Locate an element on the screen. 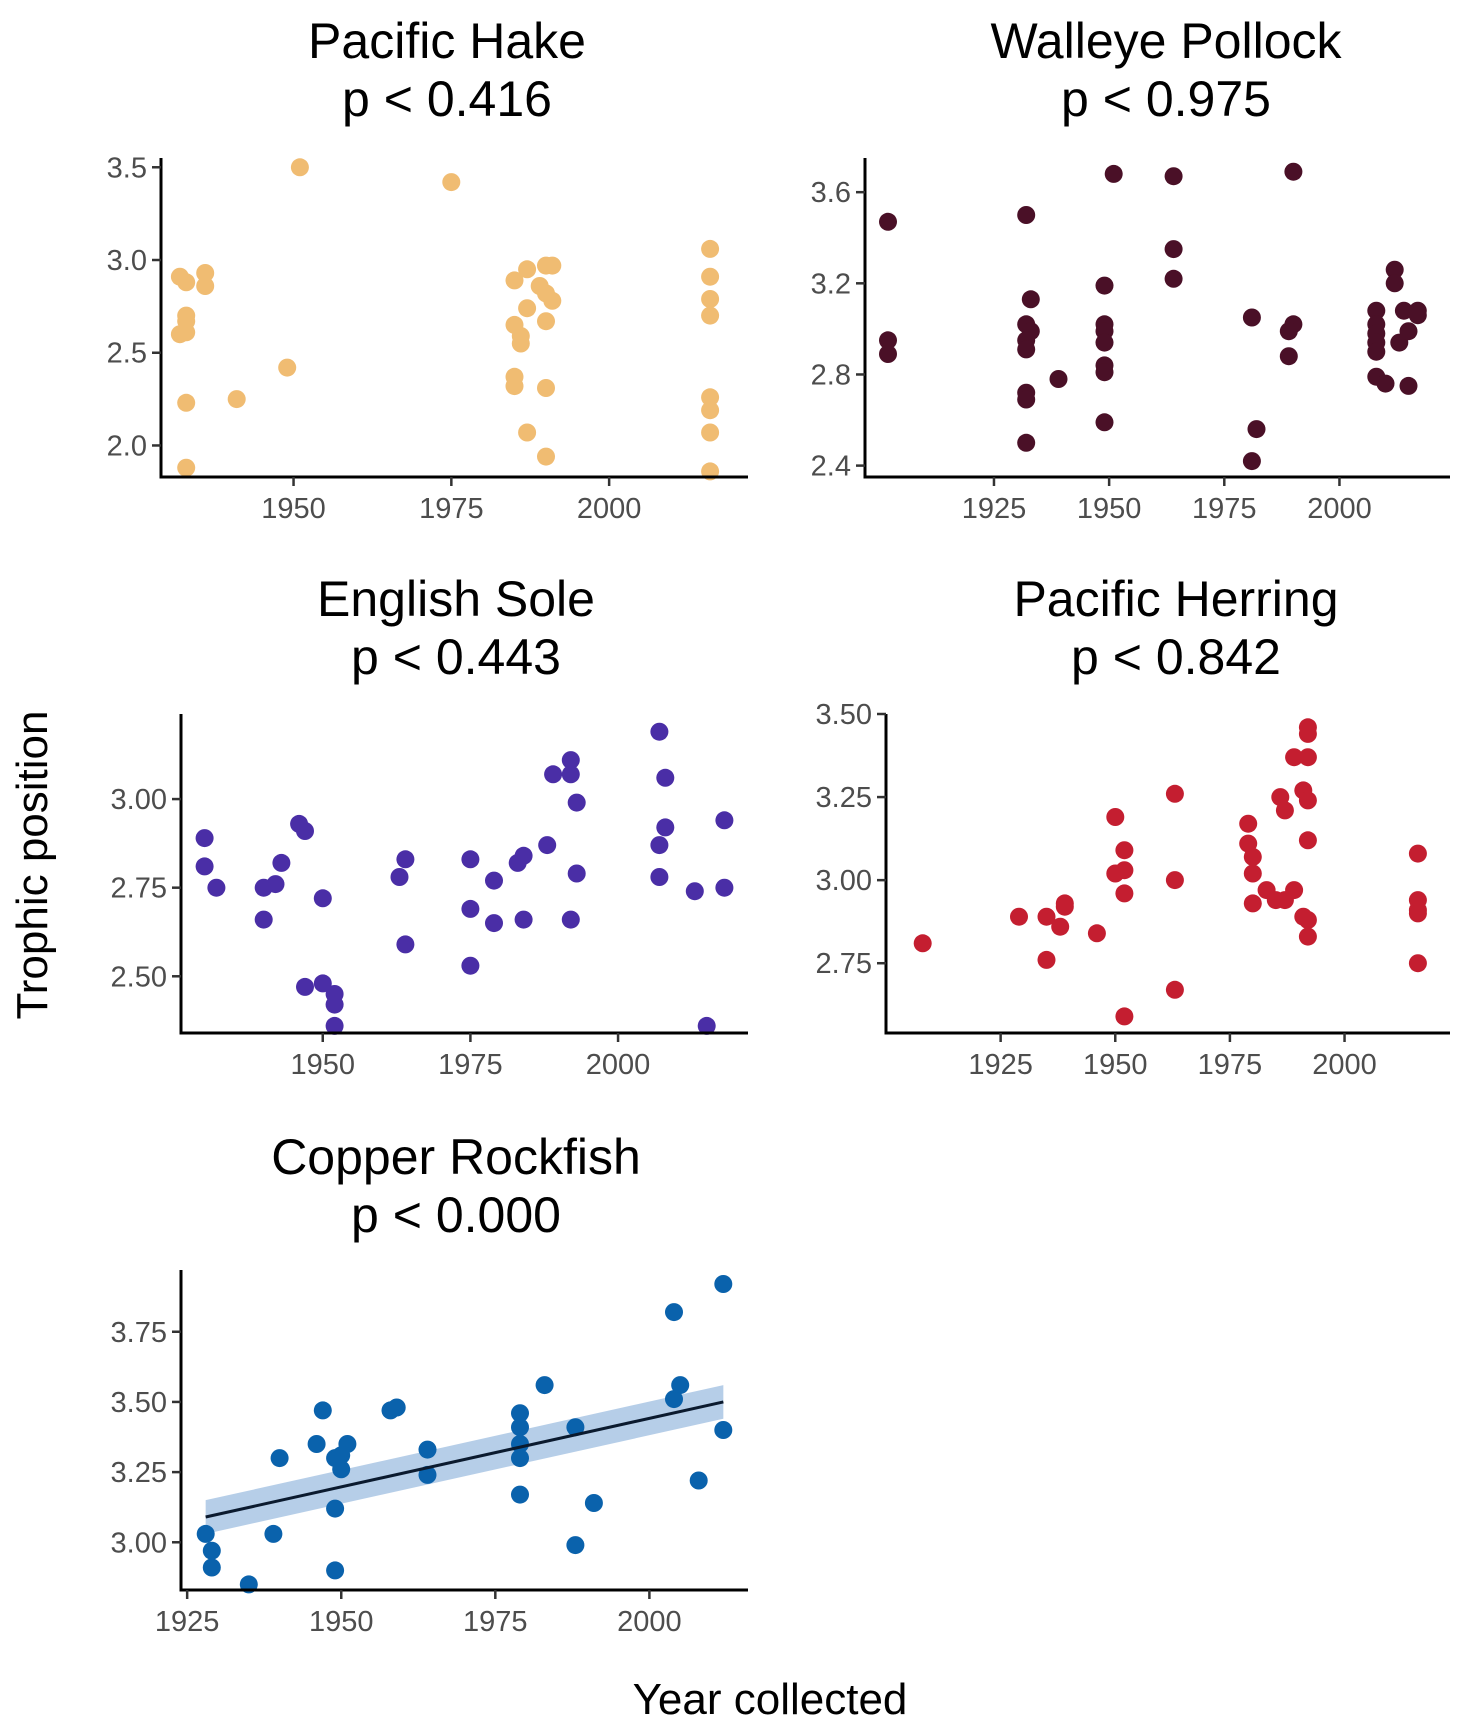  panel-title-pacific-hake: Pacific Hake p < 0.416 is located at coordinates (447, 70).